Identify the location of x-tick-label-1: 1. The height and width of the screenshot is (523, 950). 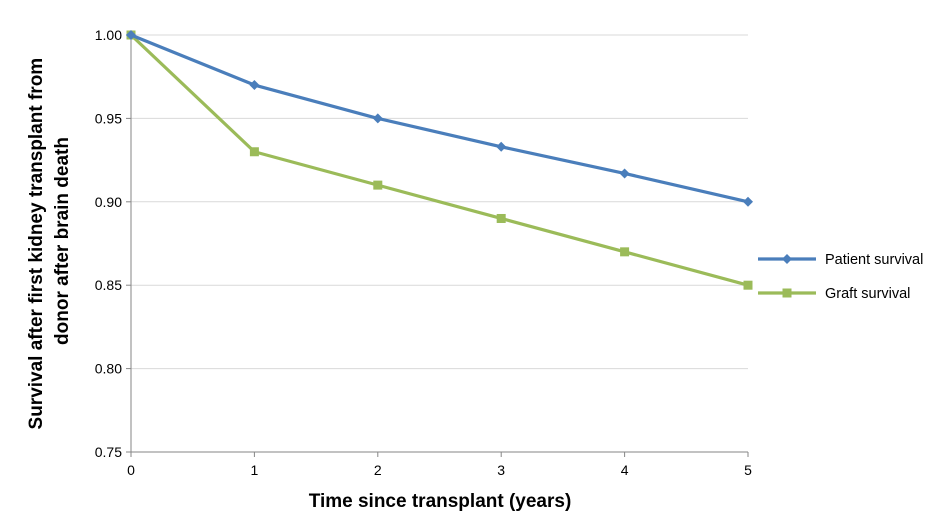
(255, 470).